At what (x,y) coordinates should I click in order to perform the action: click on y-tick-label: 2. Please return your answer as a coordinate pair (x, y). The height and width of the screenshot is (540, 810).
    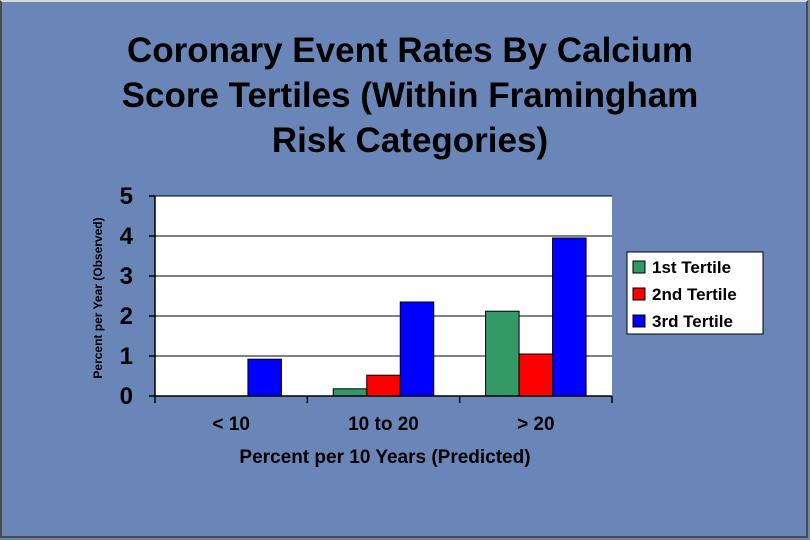
    Looking at the image, I should click on (126, 316).